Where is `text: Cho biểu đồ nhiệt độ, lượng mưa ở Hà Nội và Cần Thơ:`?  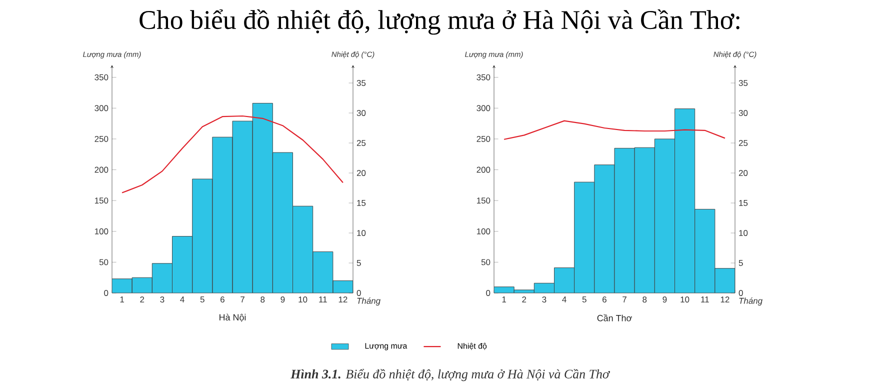 text: Cho biểu đồ nhiệt độ, lượng mưa ở Hà Nội và Cần Thơ: is located at coordinates (440, 22).